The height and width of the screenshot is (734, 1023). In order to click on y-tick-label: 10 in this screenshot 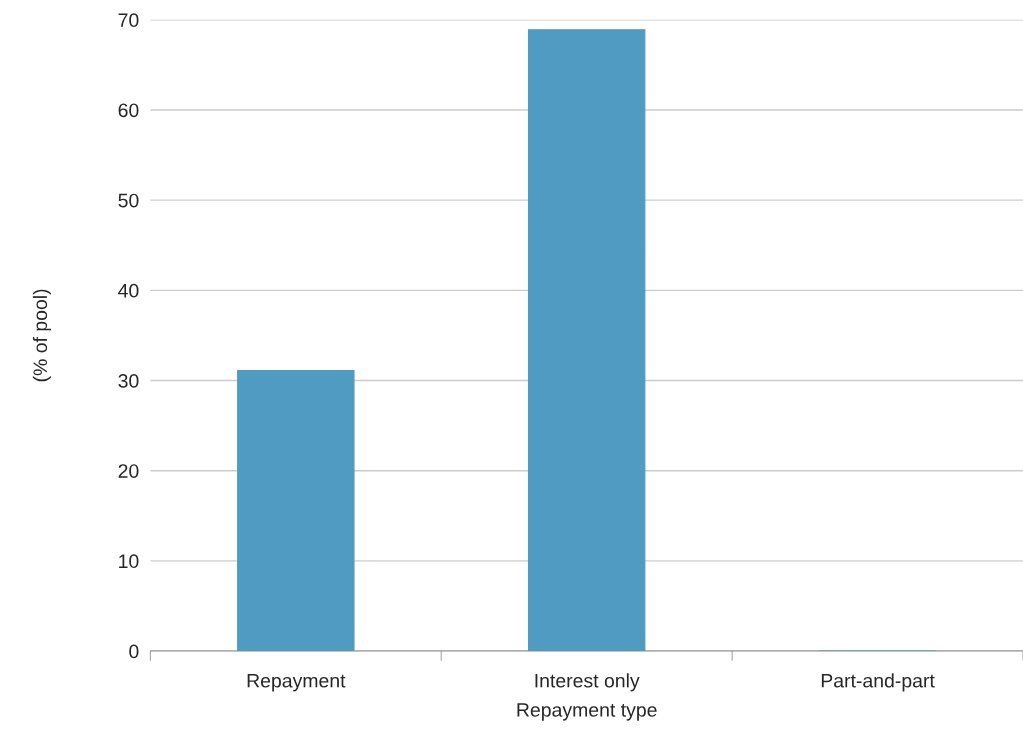, I will do `click(129, 561)`.